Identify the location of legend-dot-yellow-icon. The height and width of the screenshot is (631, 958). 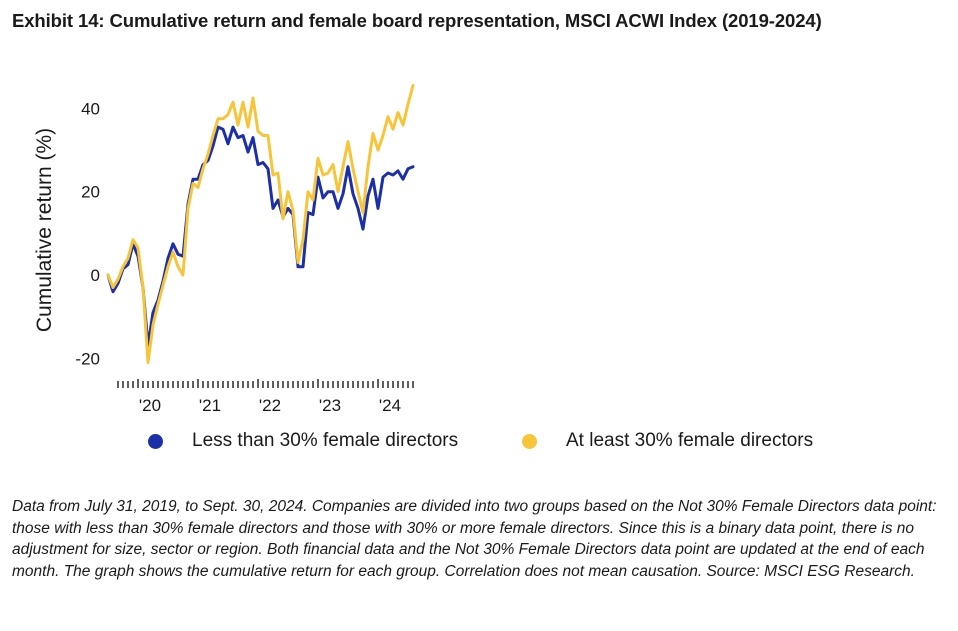
(529, 441).